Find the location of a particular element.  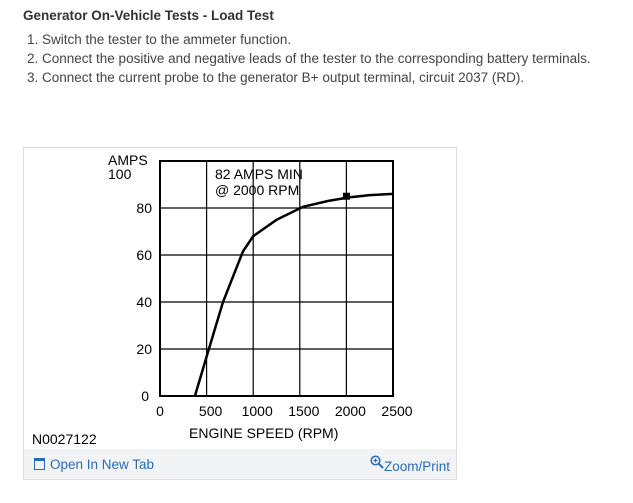

y-tick-label: 20 is located at coordinates (144, 349).